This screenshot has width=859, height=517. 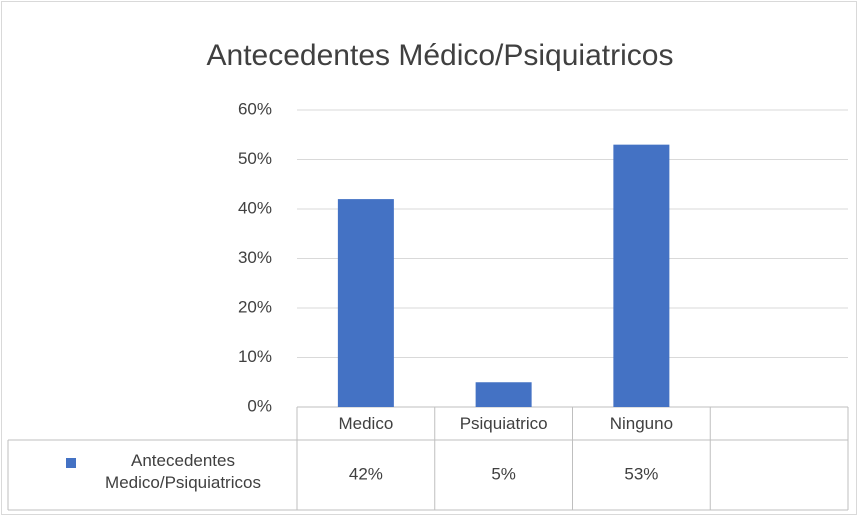 What do you see at coordinates (255, 207) in the screenshot?
I see `y-tick-label: 40%` at bounding box center [255, 207].